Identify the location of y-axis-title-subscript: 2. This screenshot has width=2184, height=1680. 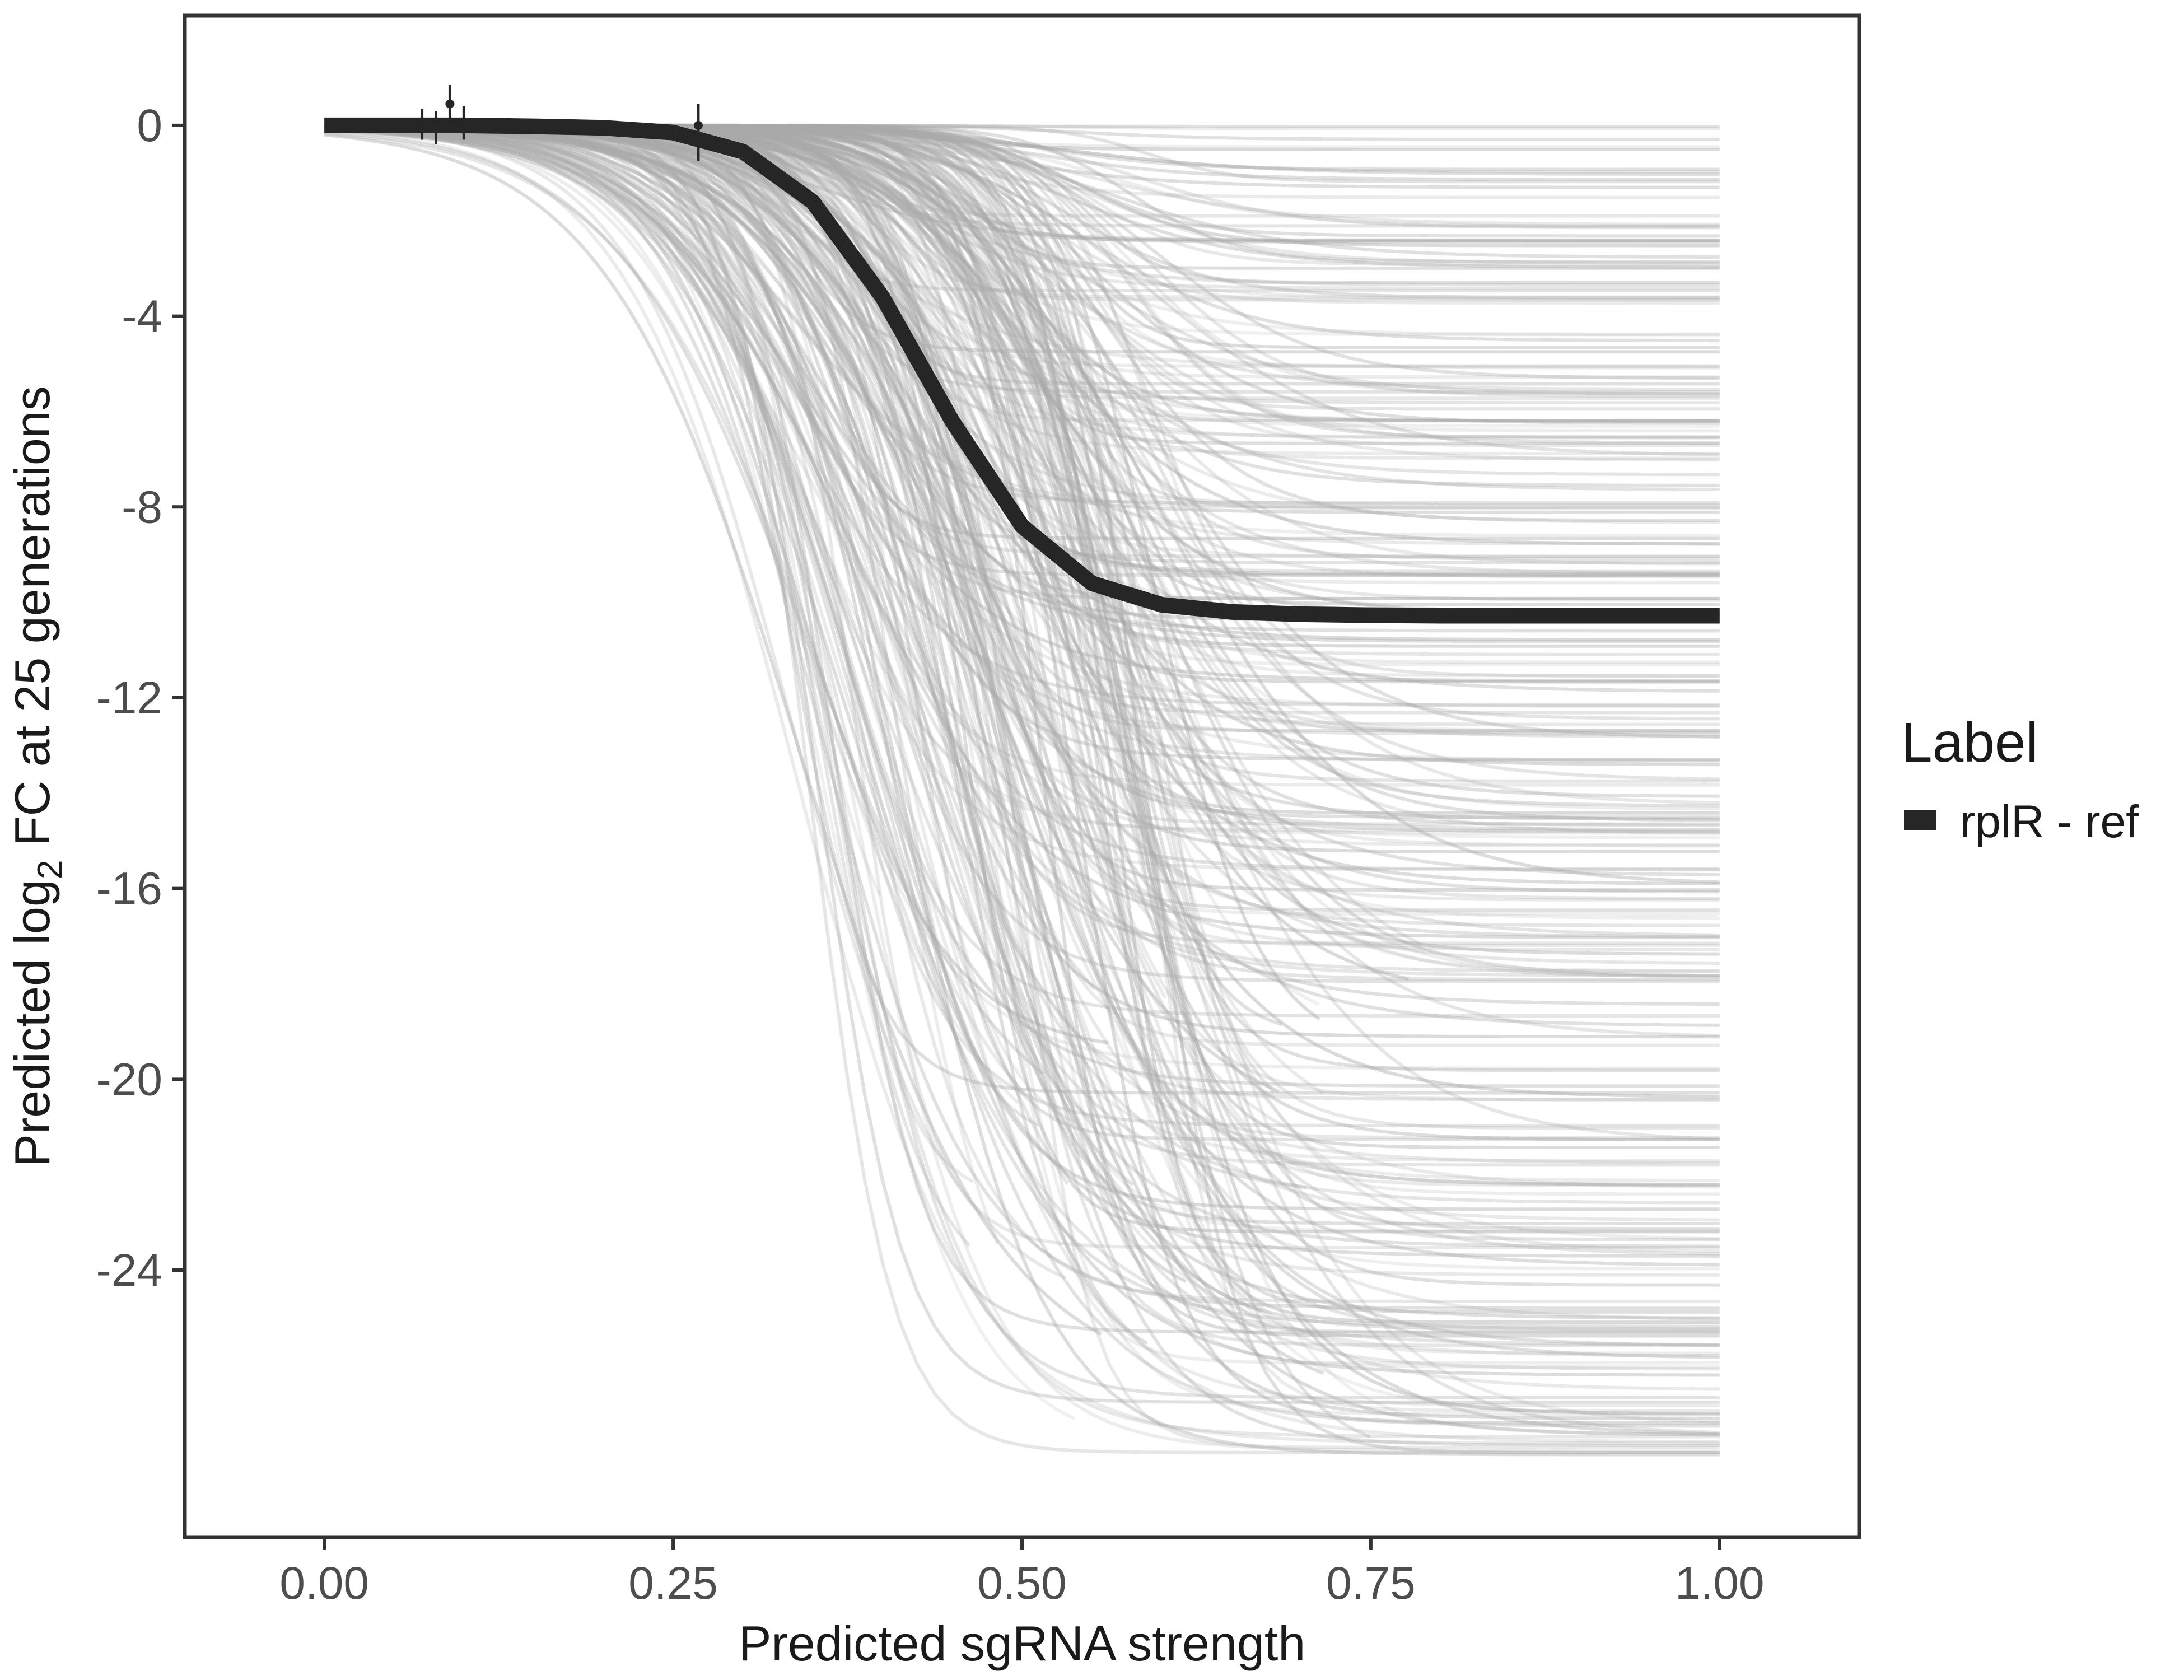
(50, 870).